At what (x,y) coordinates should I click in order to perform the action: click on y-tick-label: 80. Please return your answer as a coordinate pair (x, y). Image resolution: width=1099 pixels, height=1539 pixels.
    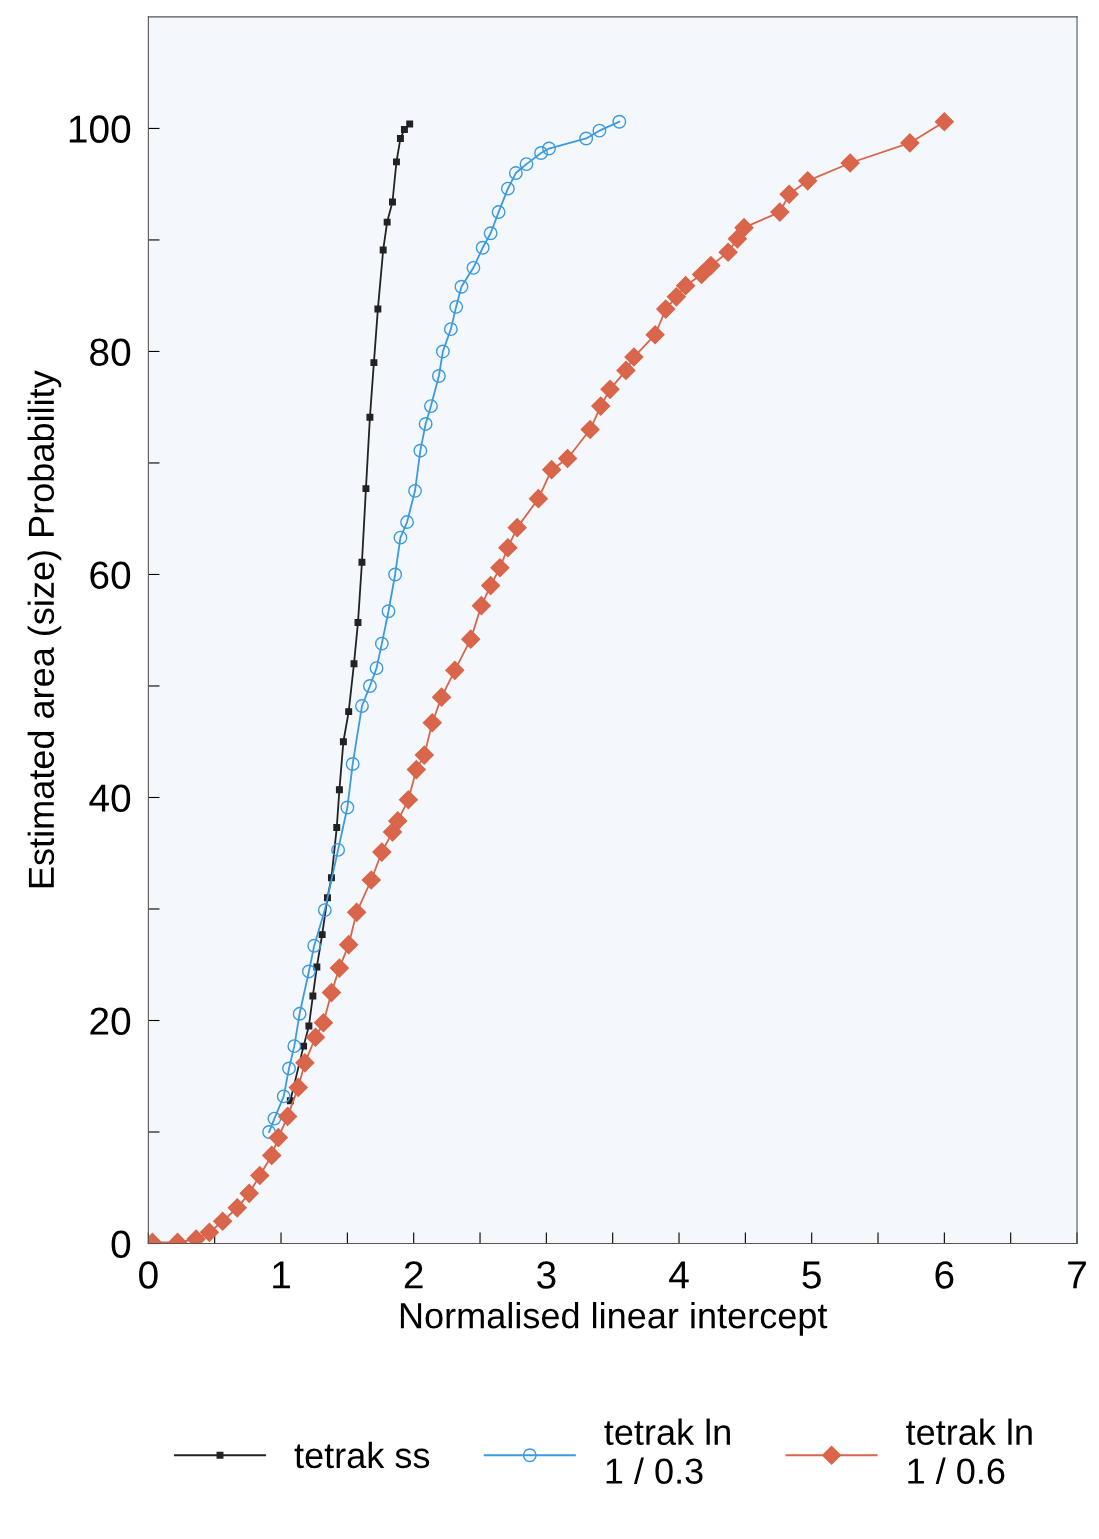
    Looking at the image, I should click on (110, 352).